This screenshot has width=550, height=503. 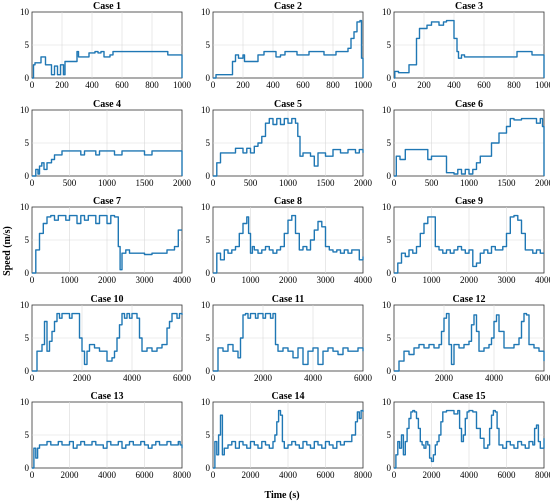 I want to click on subplot-title: Case 12, so click(x=468, y=299).